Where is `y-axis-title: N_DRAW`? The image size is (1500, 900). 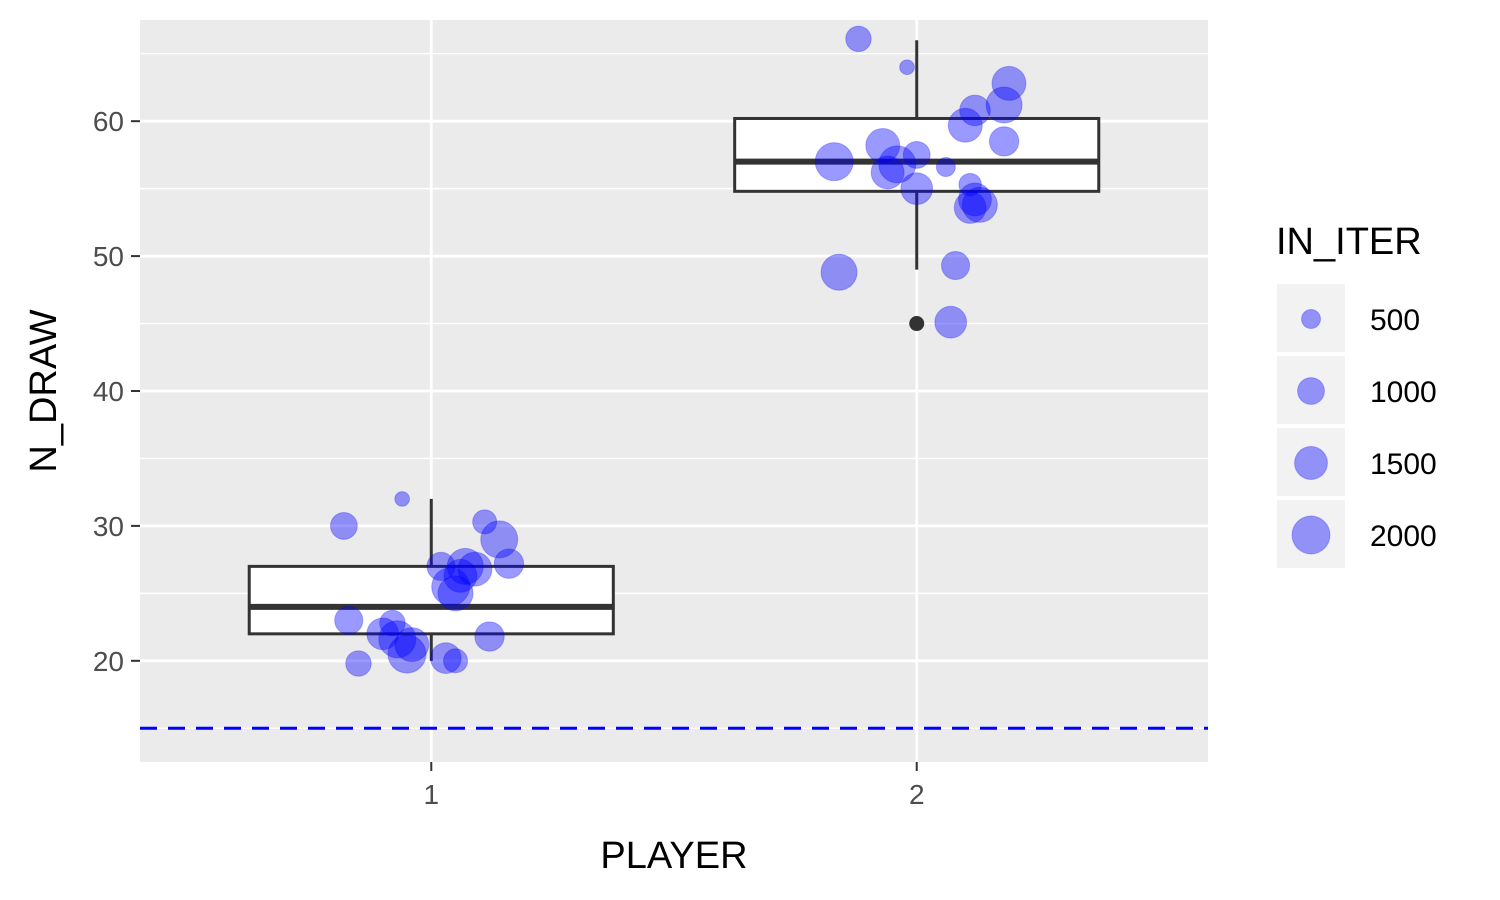
y-axis-title: N_DRAW is located at coordinates (44, 390).